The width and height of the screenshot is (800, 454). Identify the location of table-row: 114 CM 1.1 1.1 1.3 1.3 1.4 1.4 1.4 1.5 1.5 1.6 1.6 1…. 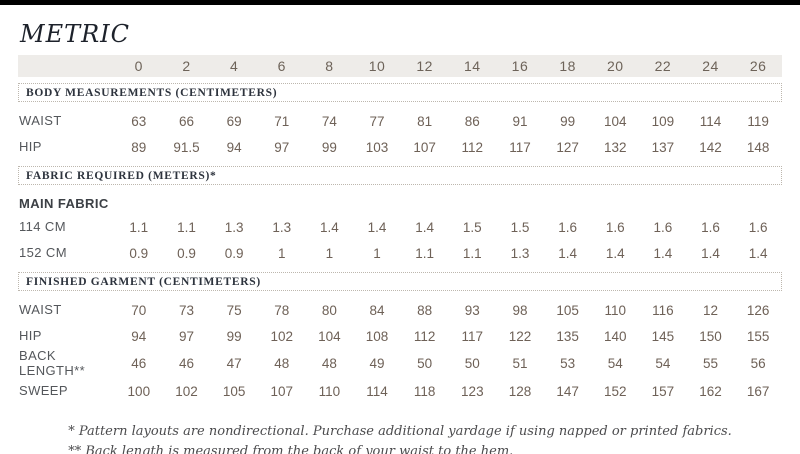
(400, 227).